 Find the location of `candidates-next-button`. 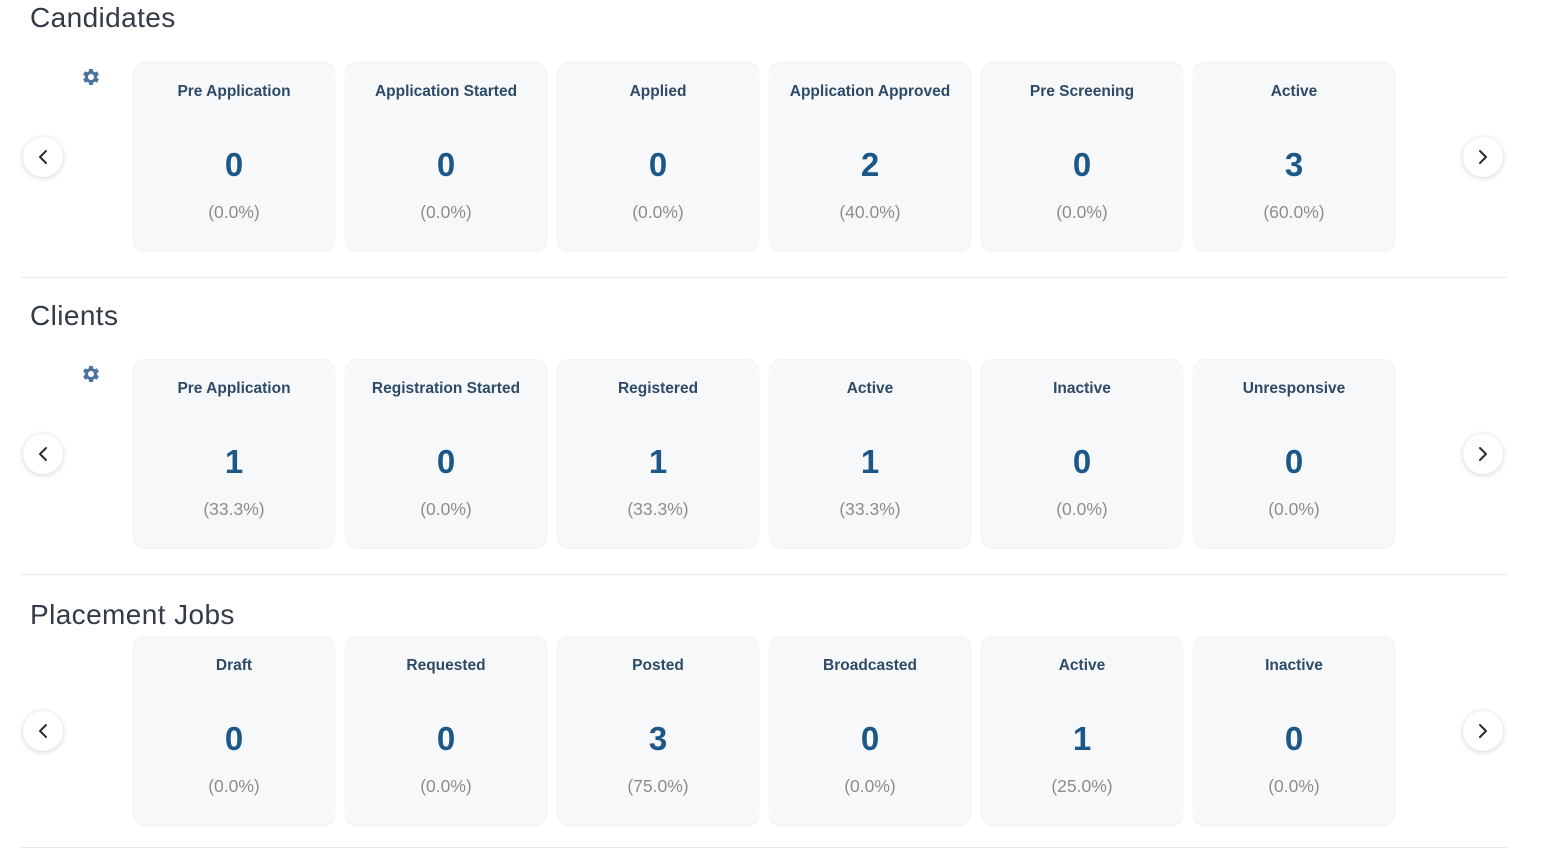

candidates-next-button is located at coordinates (1483, 157).